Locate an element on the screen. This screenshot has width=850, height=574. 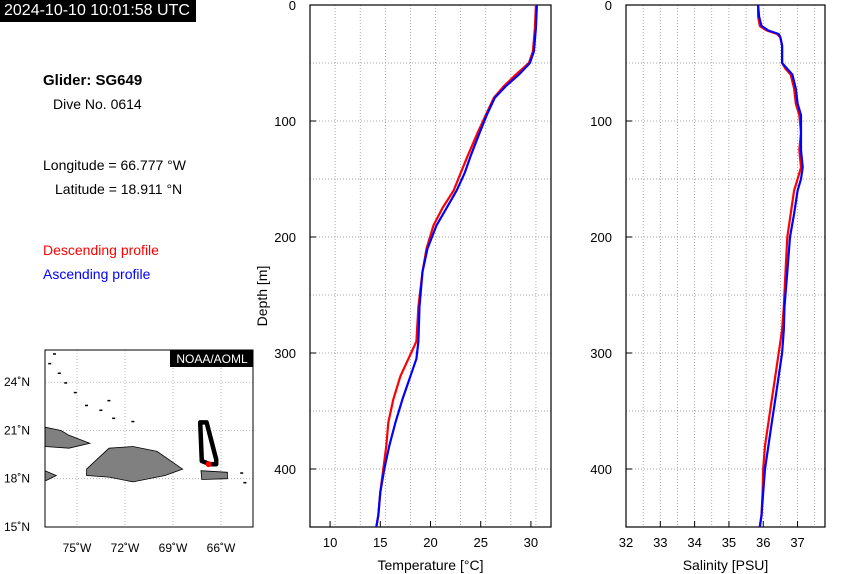
map-lat-label: 24˚N is located at coordinates (17, 382).